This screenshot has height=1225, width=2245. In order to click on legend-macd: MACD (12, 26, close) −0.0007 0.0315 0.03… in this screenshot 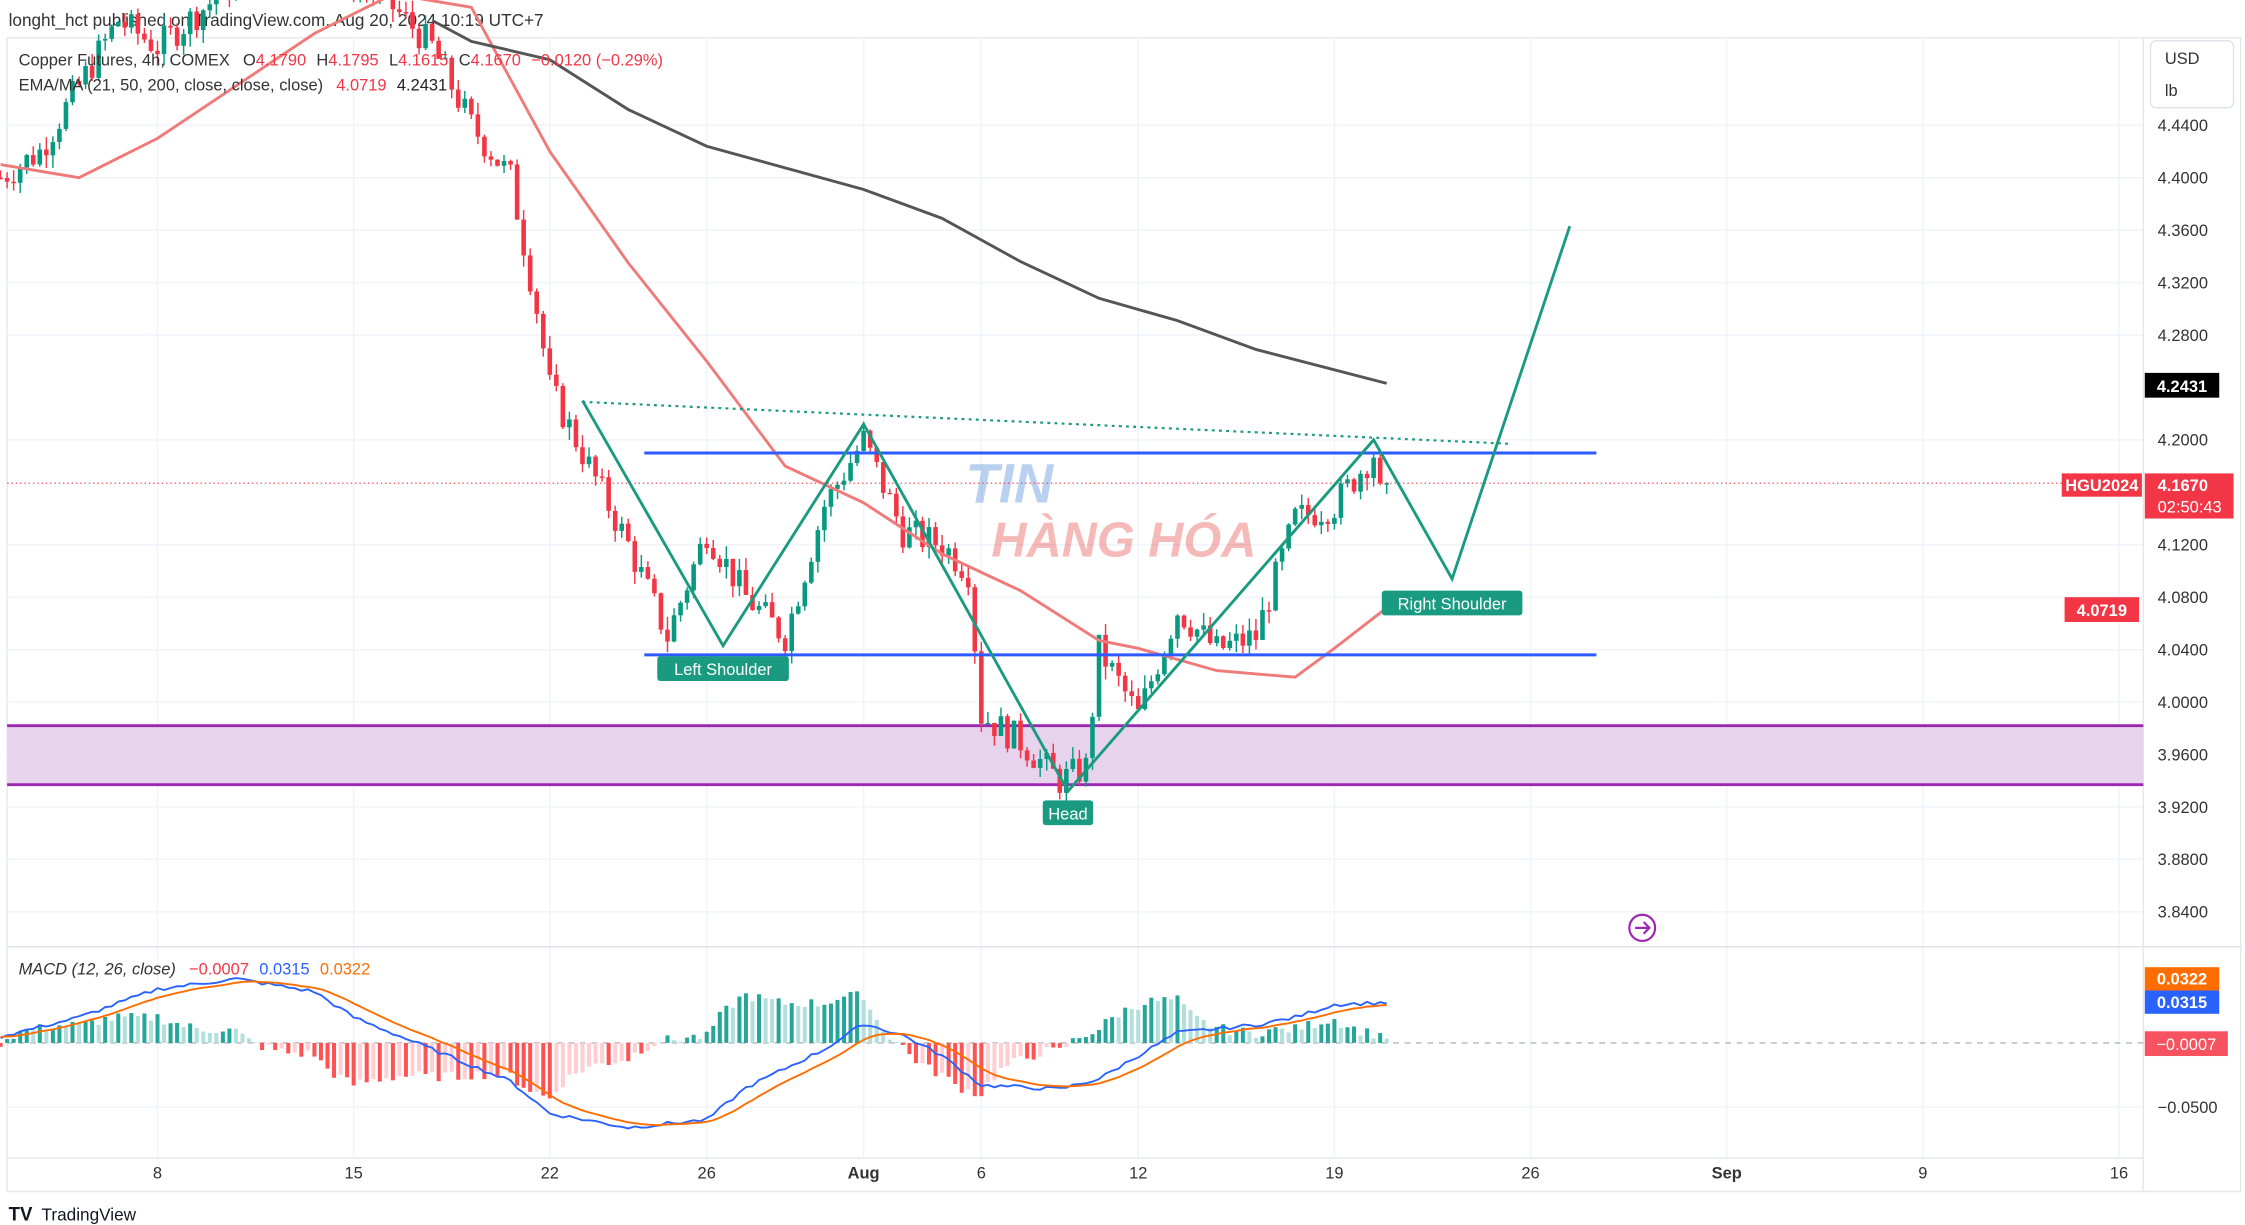, I will do `click(195, 968)`.